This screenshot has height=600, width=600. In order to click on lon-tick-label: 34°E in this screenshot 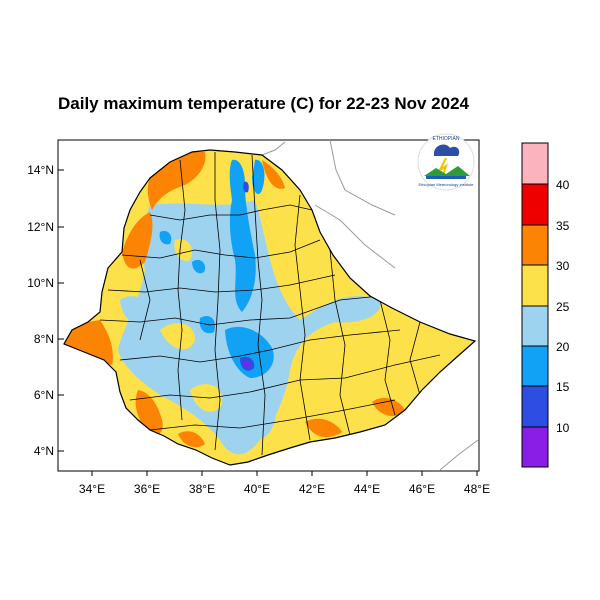, I will do `click(92, 489)`.